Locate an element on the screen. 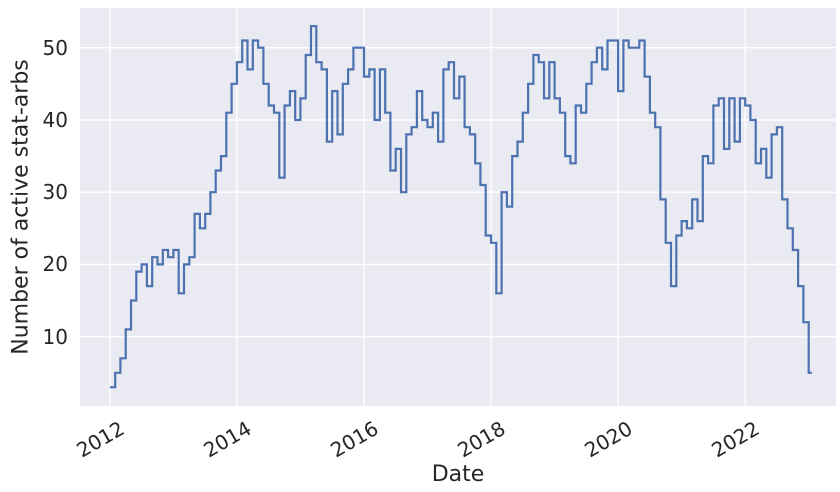 The image size is (840, 492). x-tick-label: 2016 is located at coordinates (354, 439).